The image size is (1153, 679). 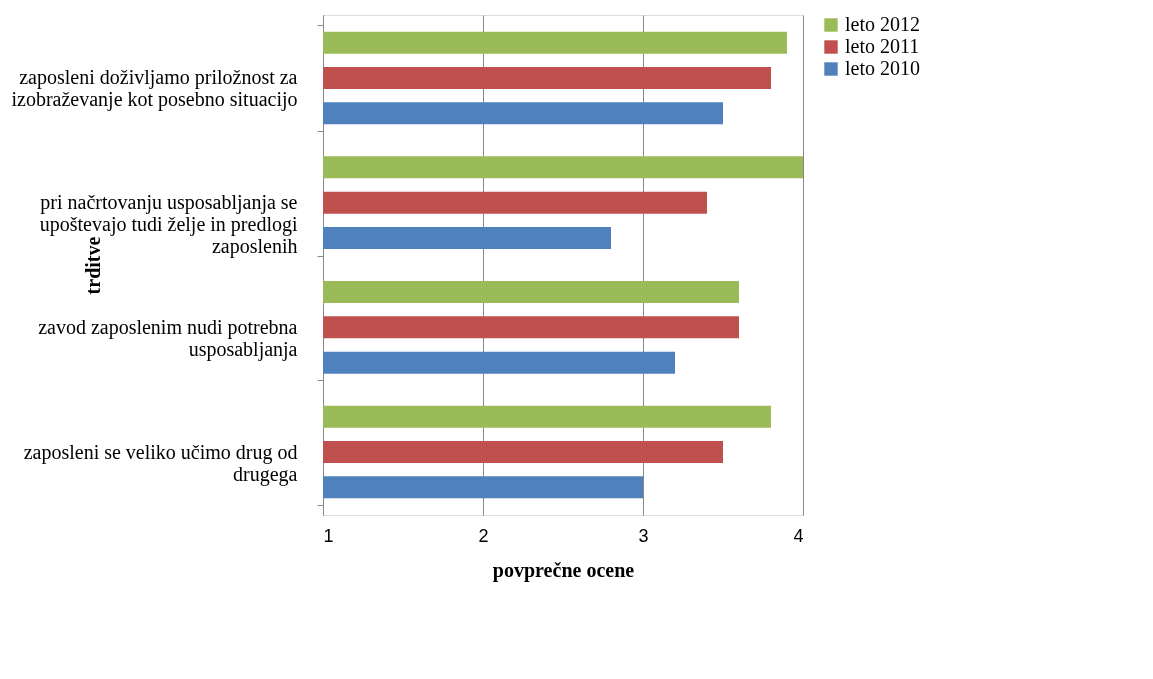 I want to click on x-tick-label: 4, so click(x=798, y=535).